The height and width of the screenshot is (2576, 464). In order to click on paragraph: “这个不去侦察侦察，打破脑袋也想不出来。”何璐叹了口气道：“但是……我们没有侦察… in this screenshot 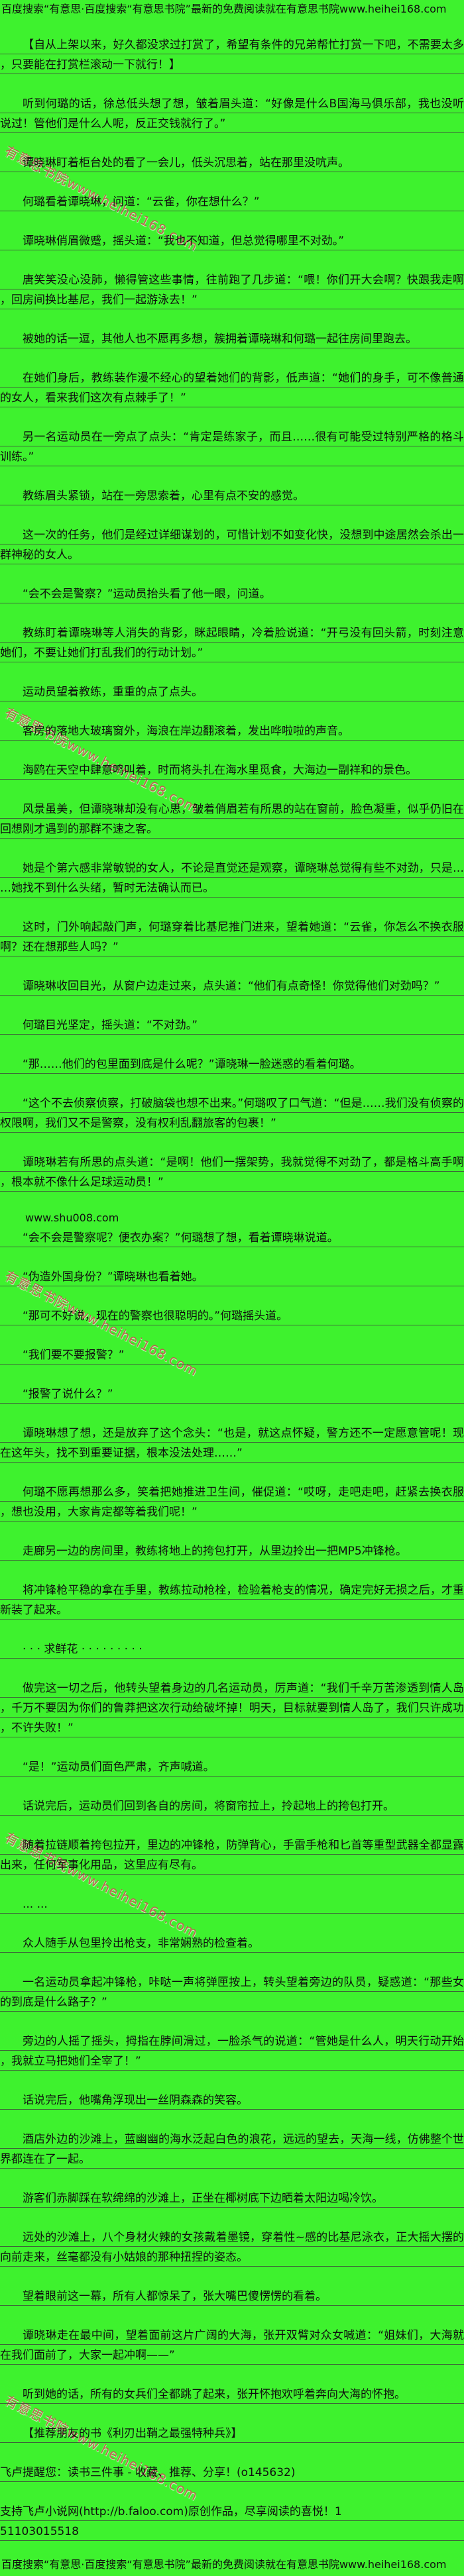, I will do `click(232, 1113)`.